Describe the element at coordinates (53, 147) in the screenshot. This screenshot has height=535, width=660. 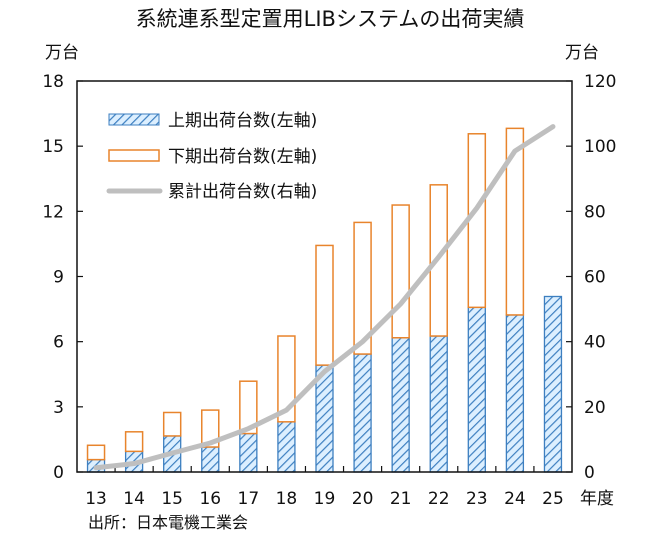
I see `left-tick-label: 15` at that location.